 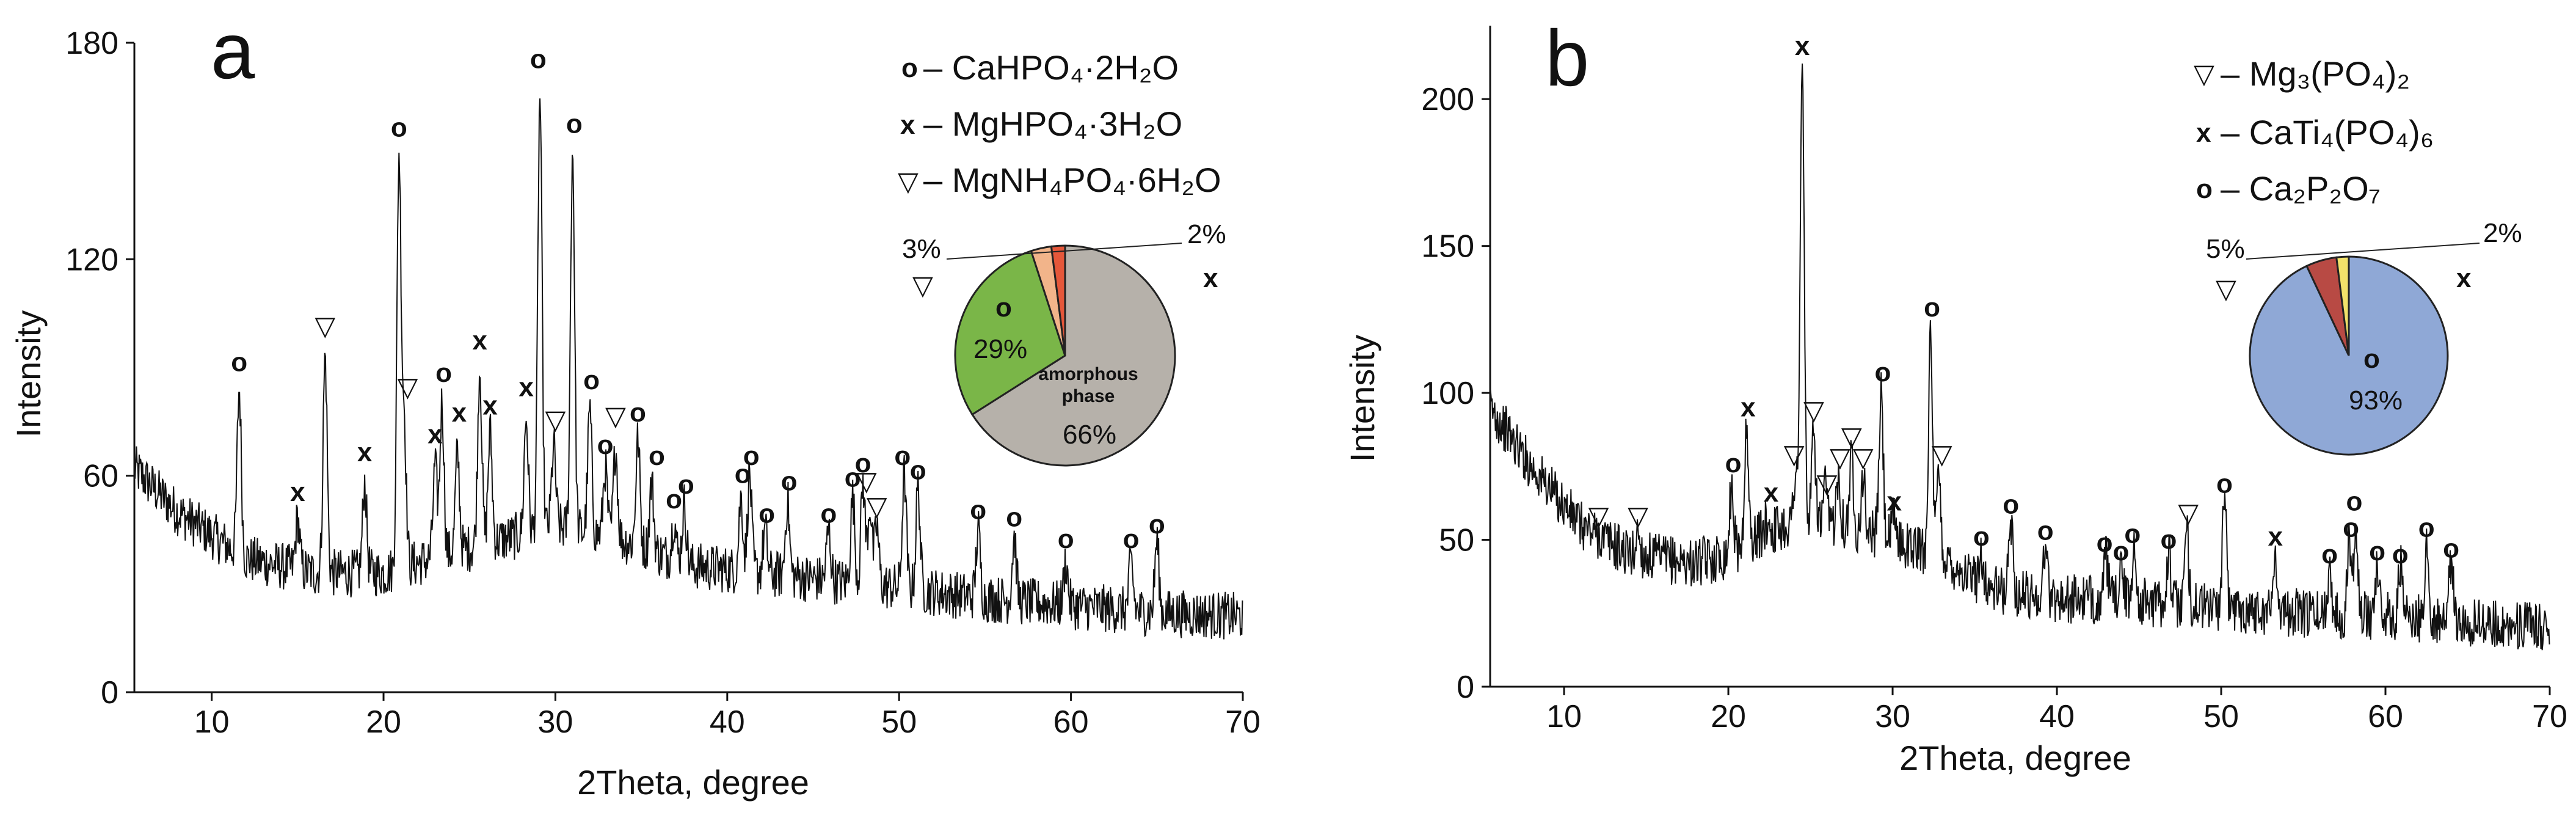 I want to click on pie-a-symbol-triangle: ▽, so click(x=922, y=286).